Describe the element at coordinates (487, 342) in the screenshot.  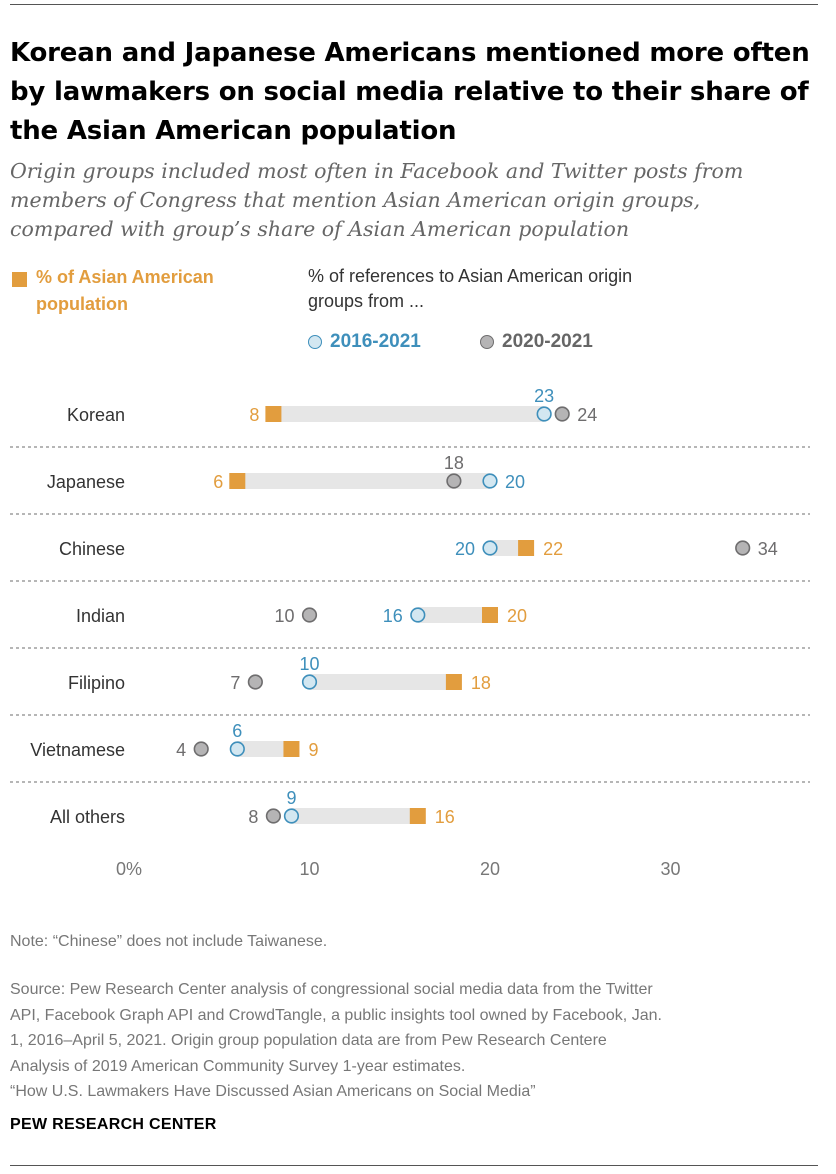
I see `series-2020-2021-icon` at that location.